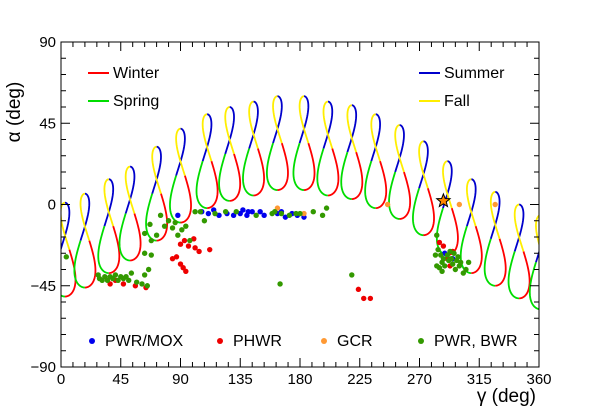 The image size is (598, 407). I want to click on legend-series-label: GCR, so click(355, 341).